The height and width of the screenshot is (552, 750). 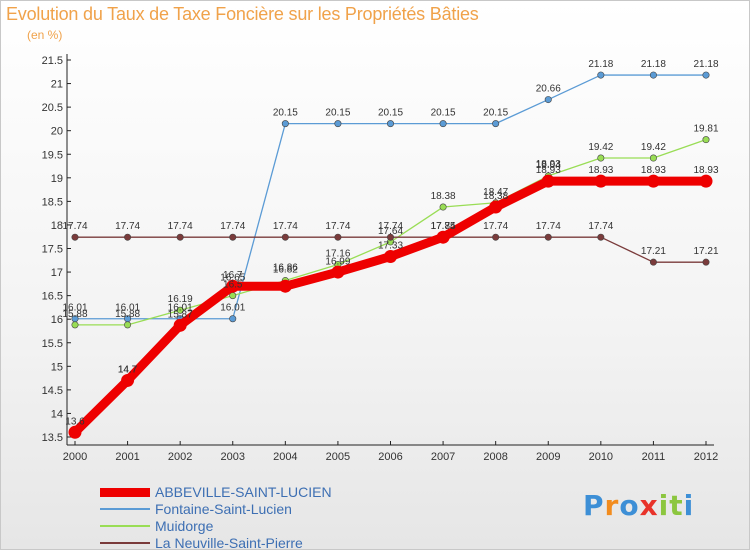 What do you see at coordinates (52, 438) in the screenshot?
I see `y-tick-label: 13.5` at bounding box center [52, 438].